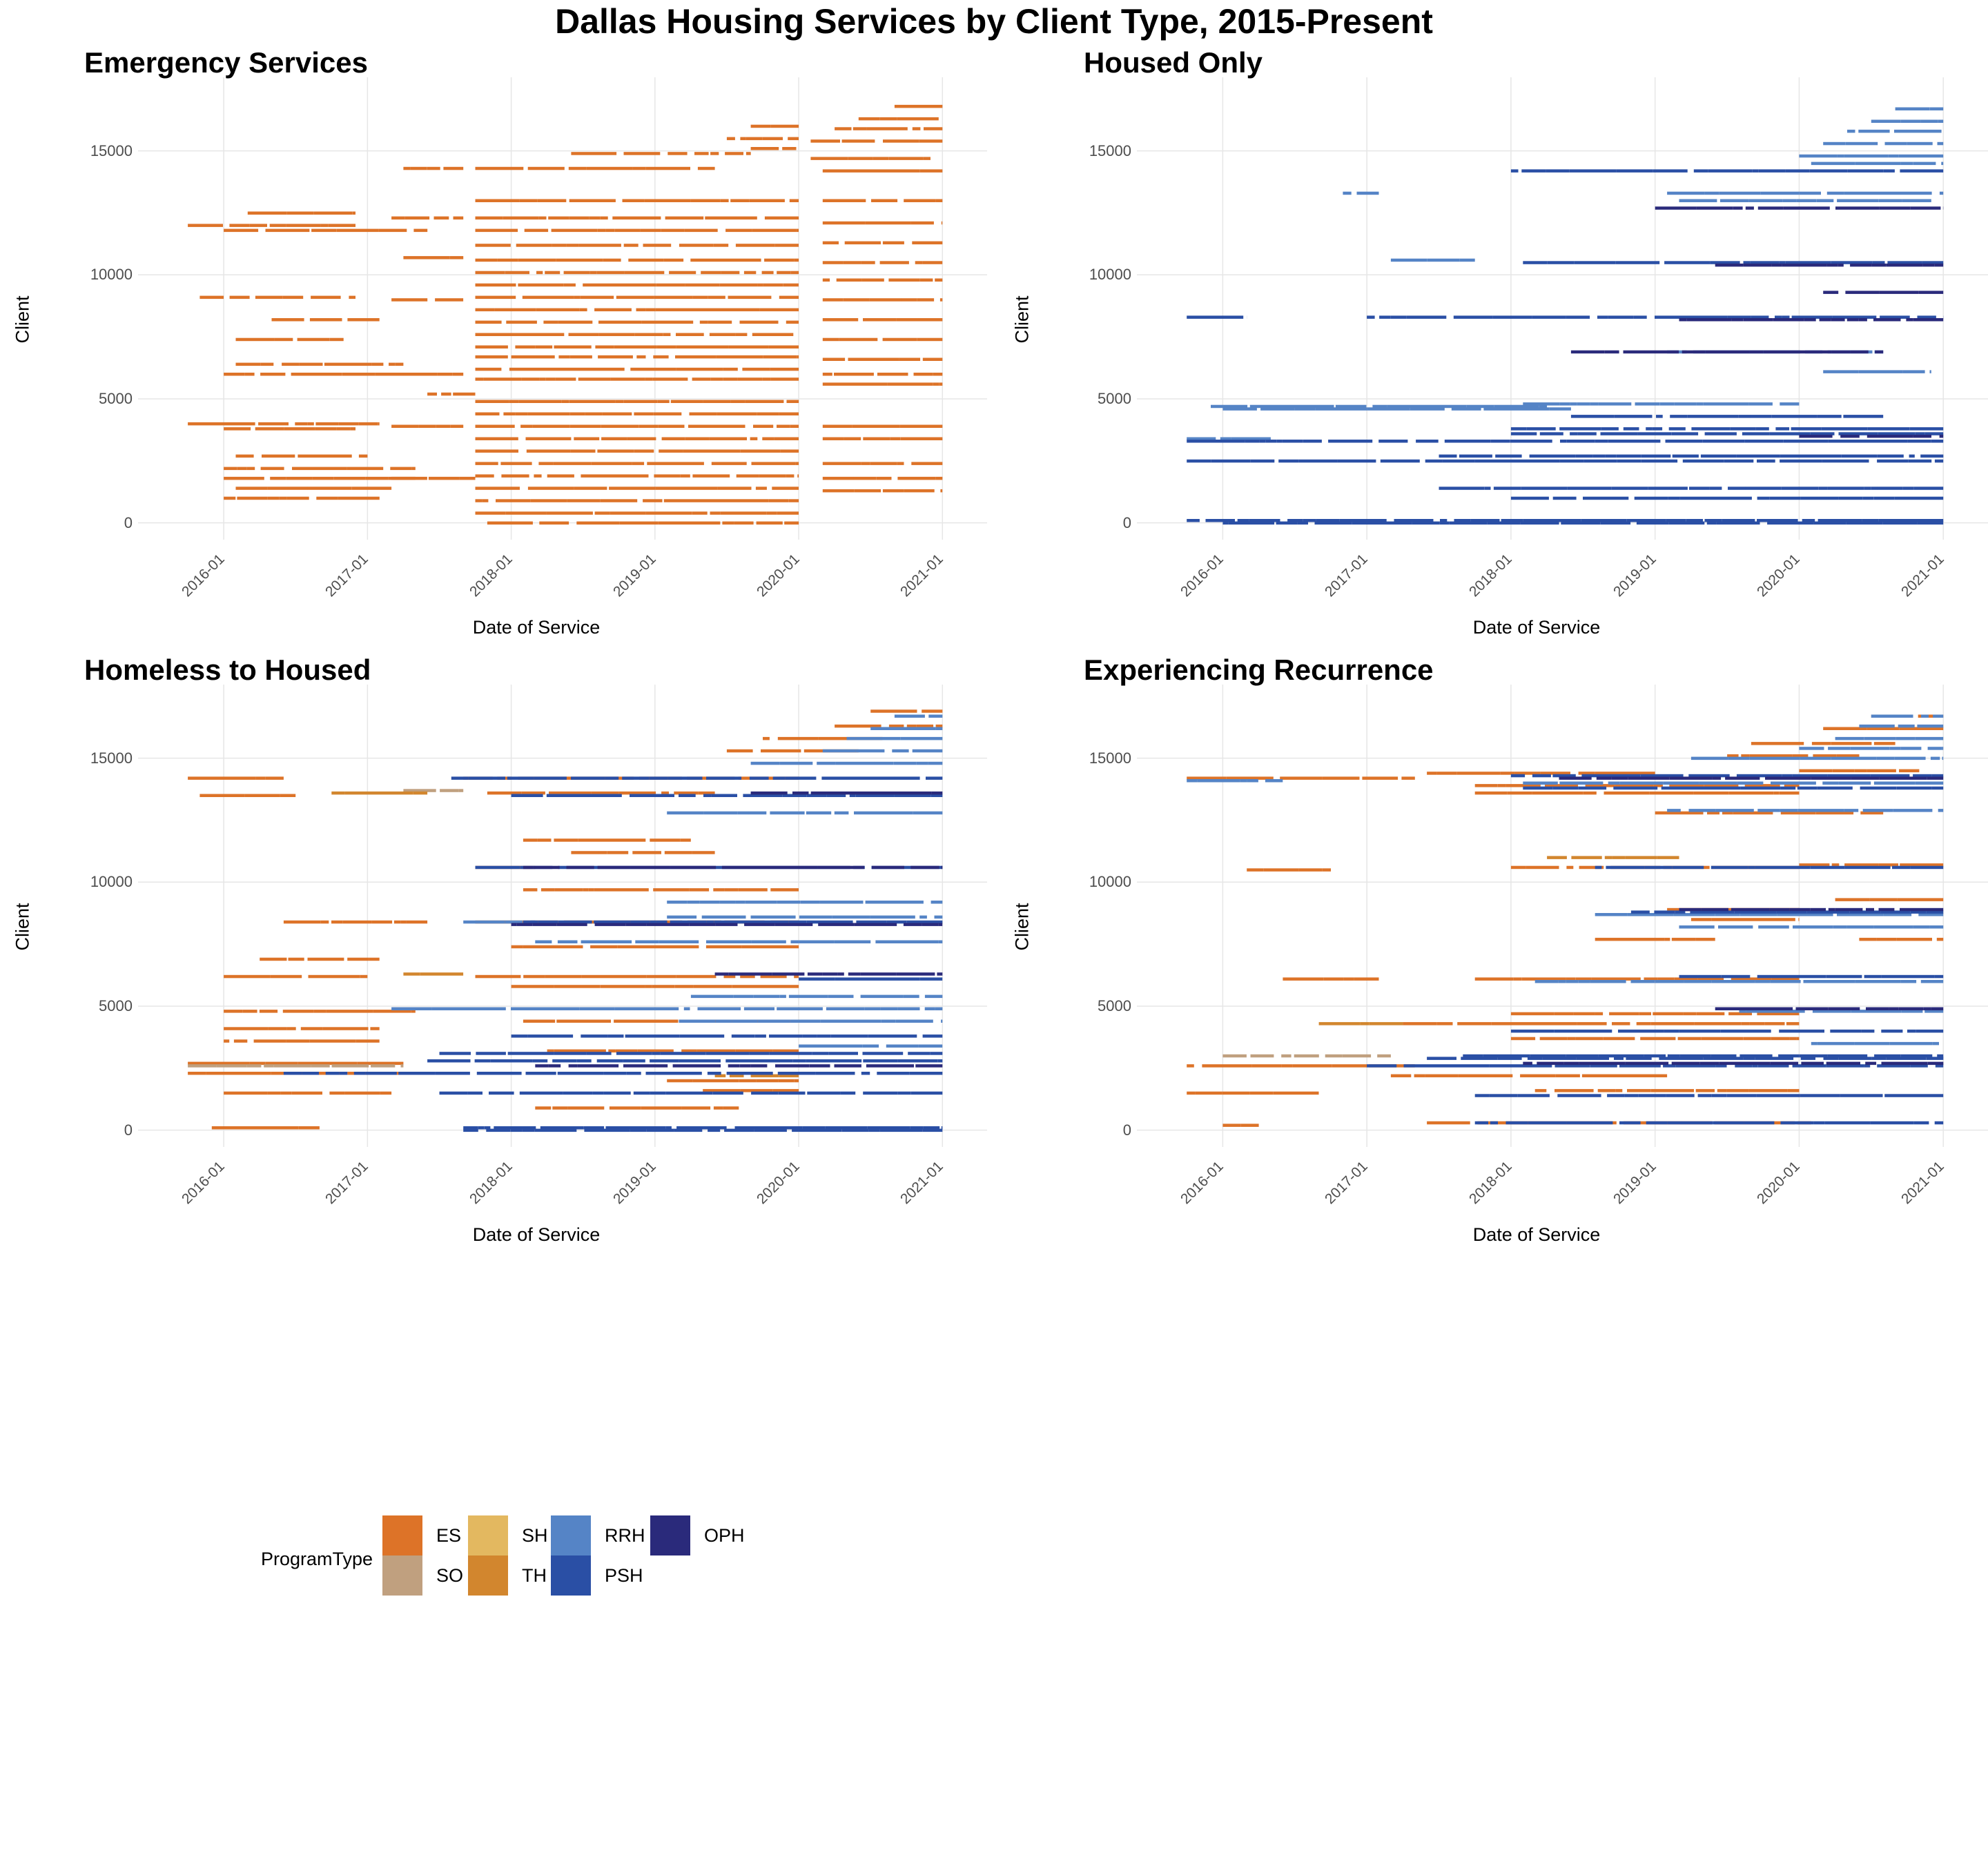  Describe the element at coordinates (1779, 575) in the screenshot. I see `x-tick-label: 2020-01` at that location.